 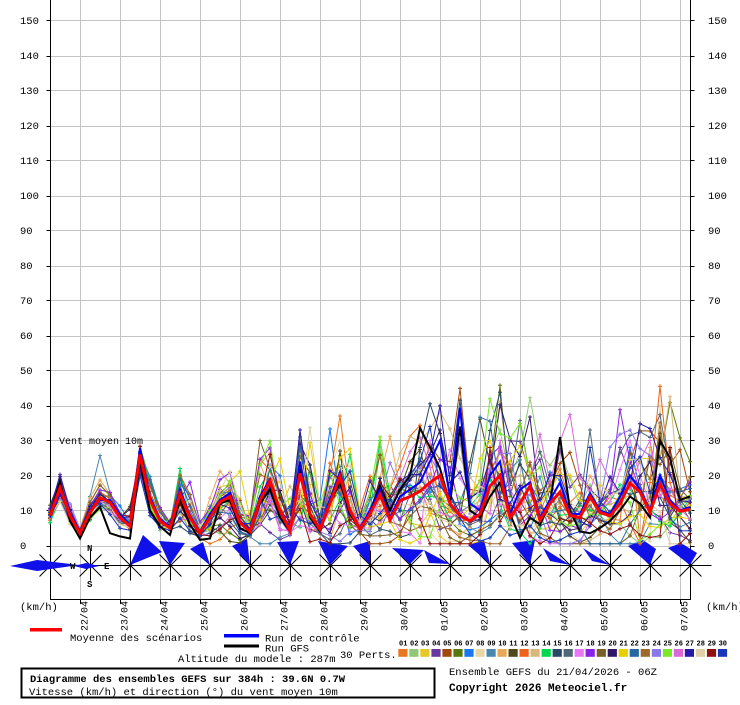 I want to click on svg-text: 03, so click(x=425, y=645).